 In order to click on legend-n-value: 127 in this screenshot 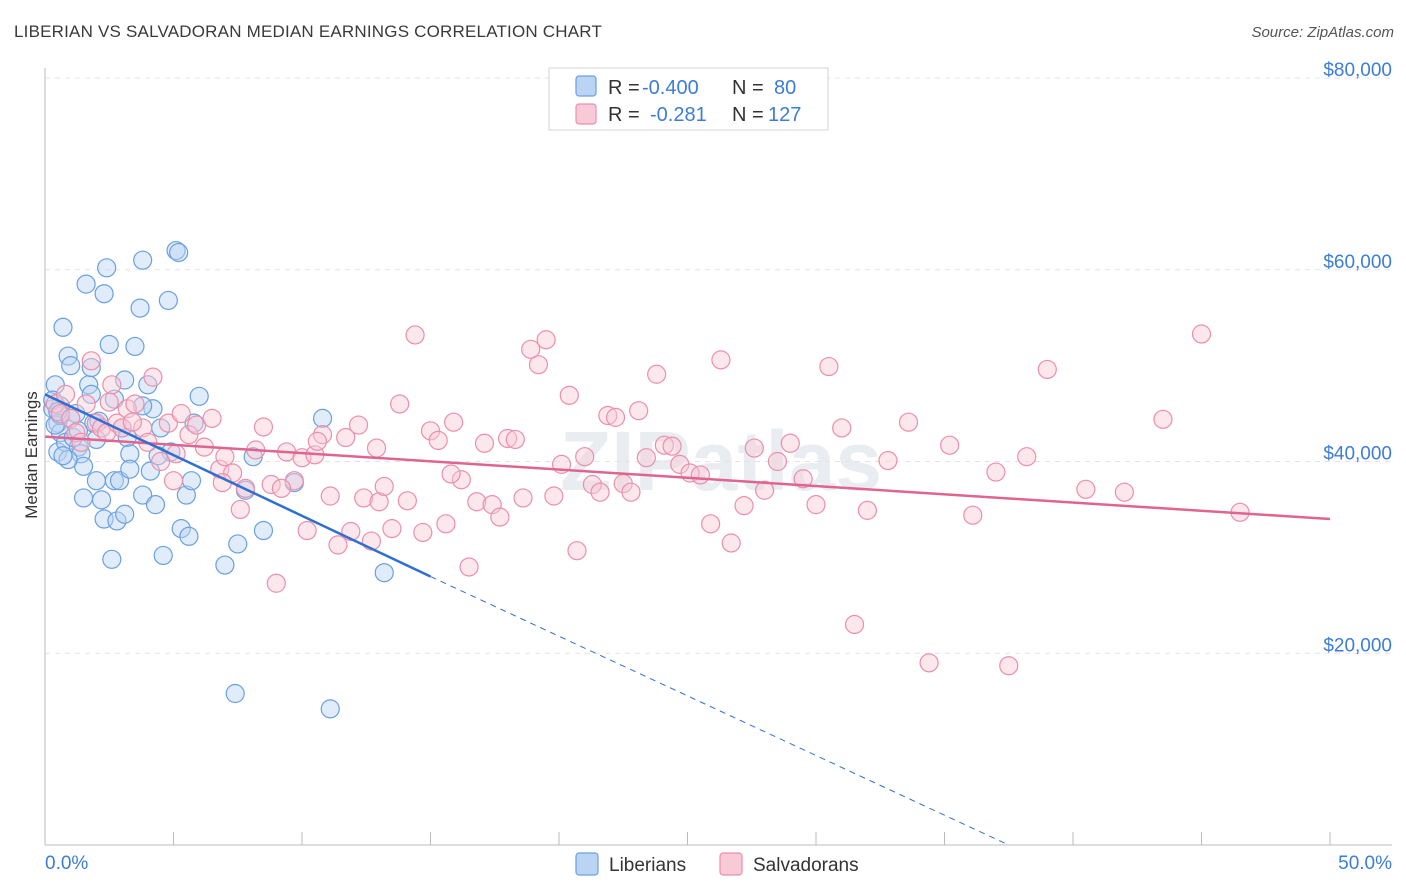, I will do `click(784, 115)`.